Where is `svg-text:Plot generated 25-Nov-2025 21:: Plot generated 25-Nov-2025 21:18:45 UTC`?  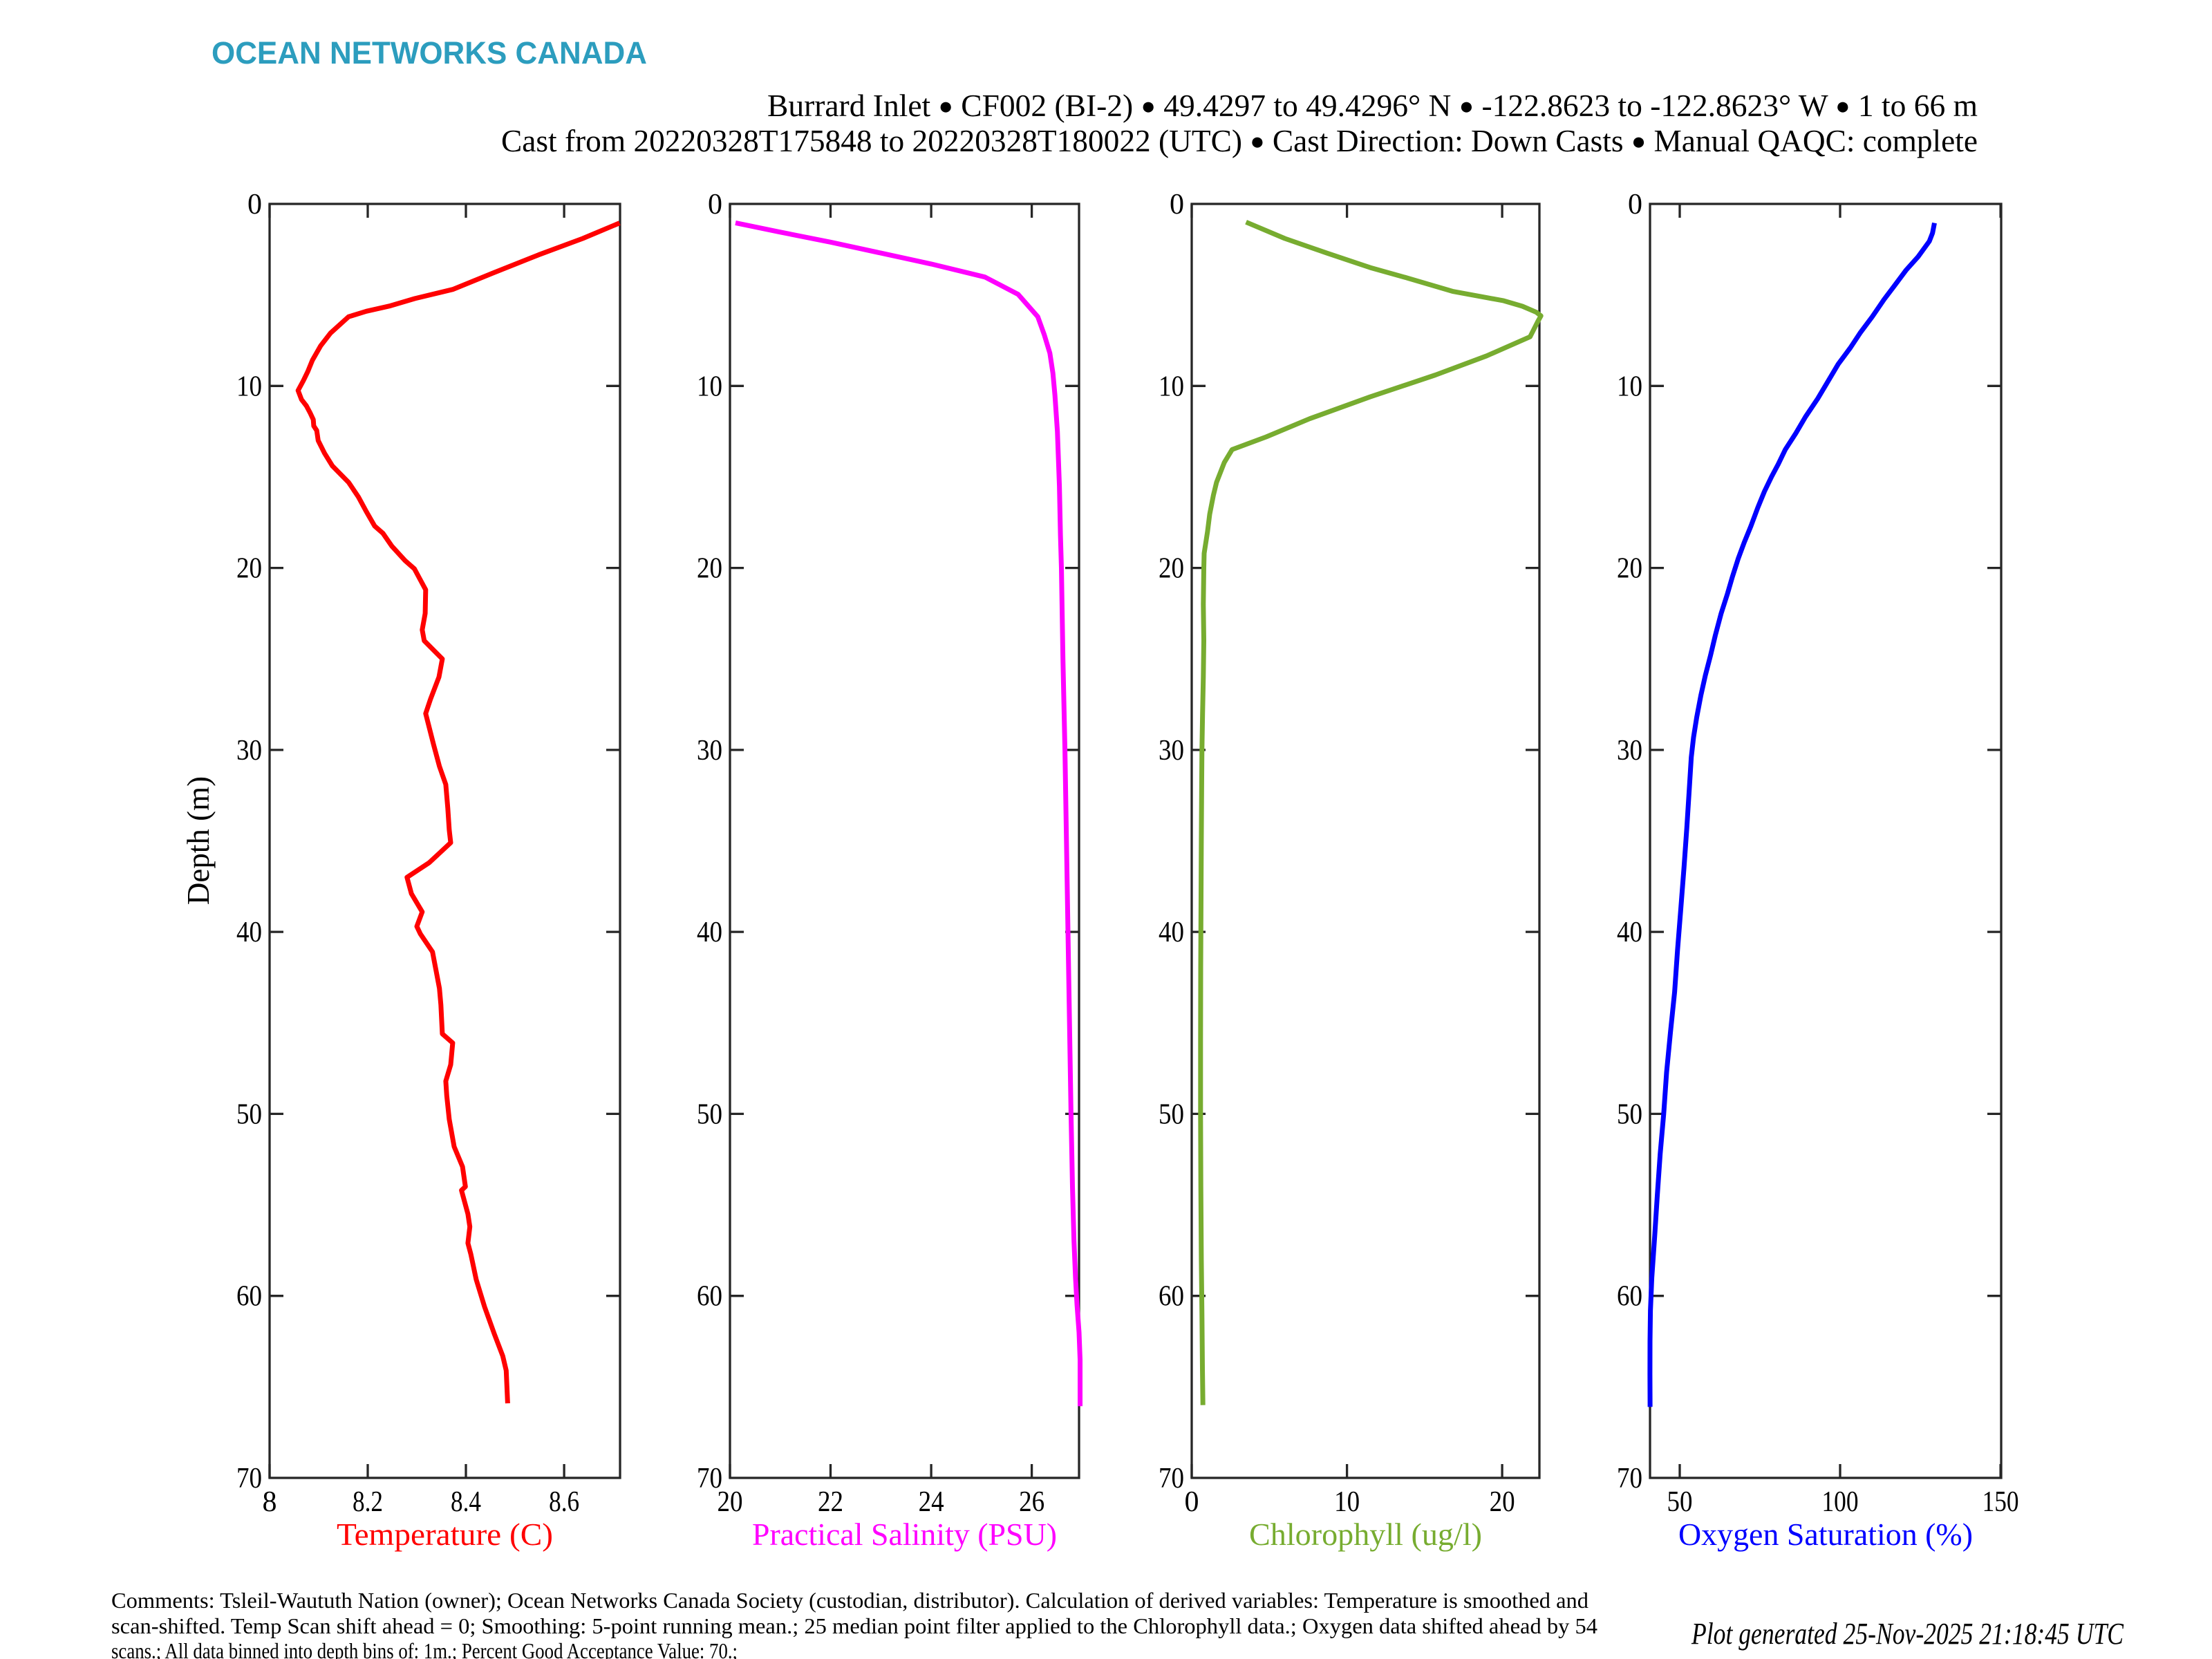 svg-text:Plot generated 25-Nov-2025 21:: Plot generated 25-Nov-2025 21:18:45 UTC is located at coordinates (1907, 1634).